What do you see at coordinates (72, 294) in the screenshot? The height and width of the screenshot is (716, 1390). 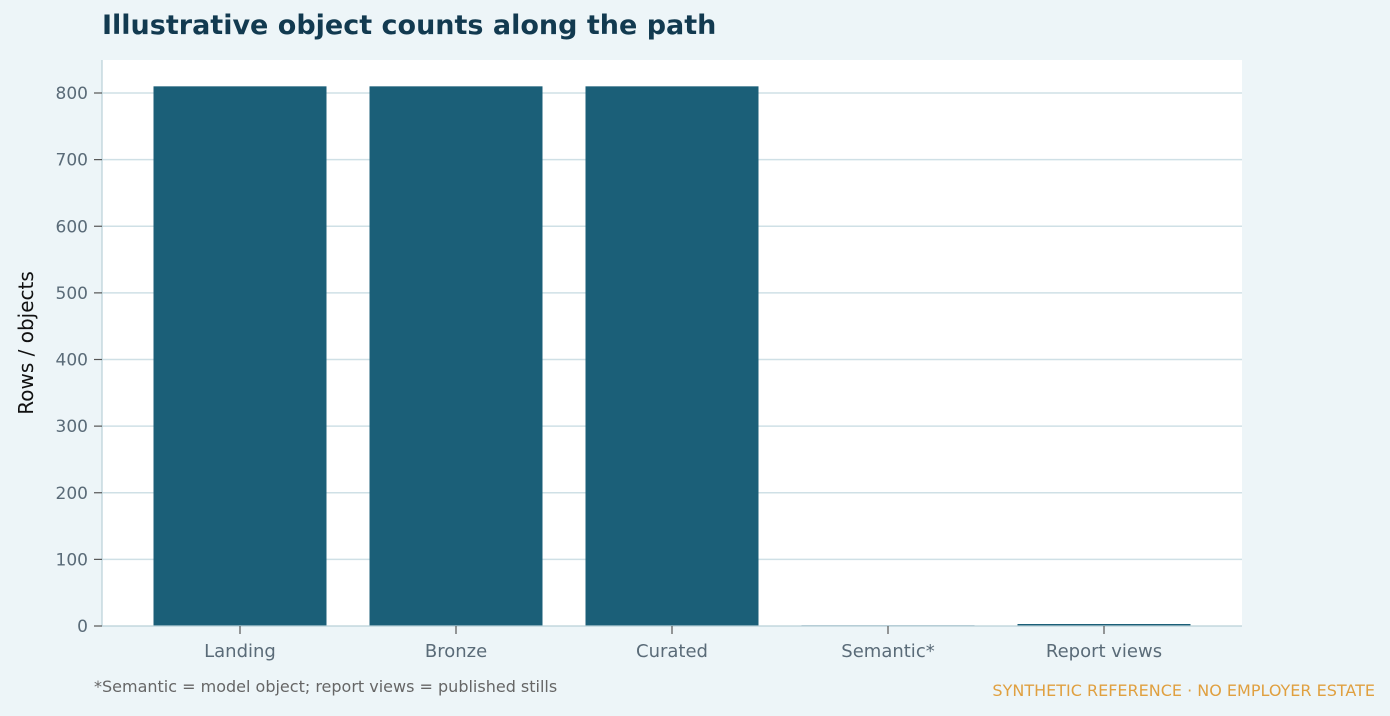 I see `y-tick-label: 500` at bounding box center [72, 294].